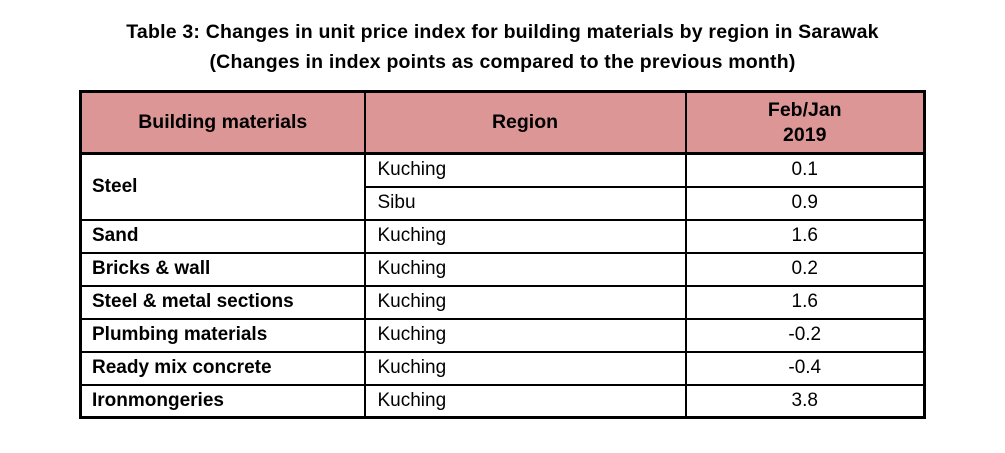  Describe the element at coordinates (805, 335) in the screenshot. I see `value-cell: -0.2` at that location.